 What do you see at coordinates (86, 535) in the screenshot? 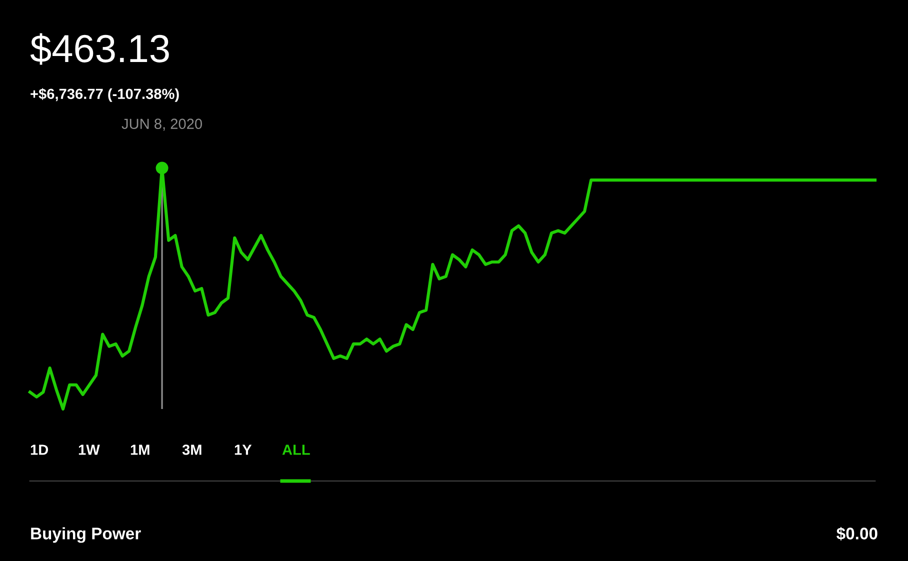
I see `text: Buying Power` at bounding box center [86, 535].